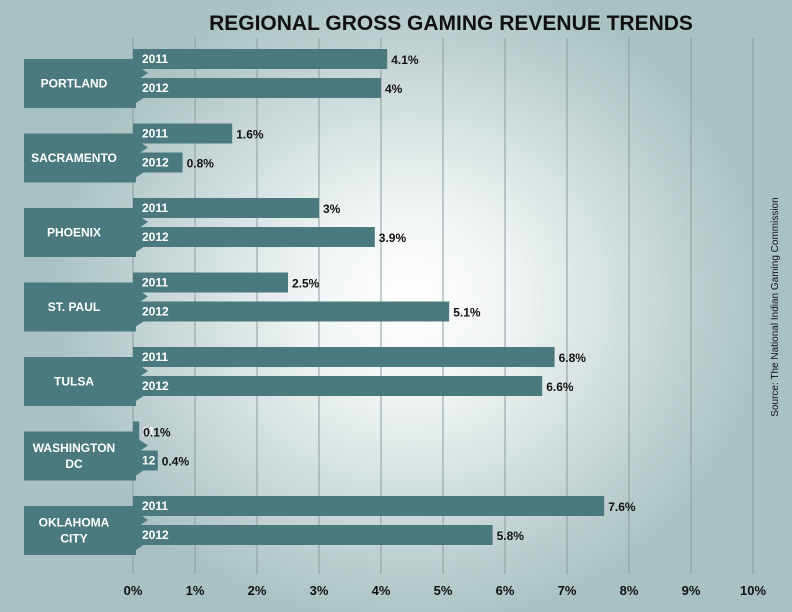 The height and width of the screenshot is (612, 792). I want to click on bar-group: 110.1% 12 0.4% WASHINGTON DC, so click(107, 451).